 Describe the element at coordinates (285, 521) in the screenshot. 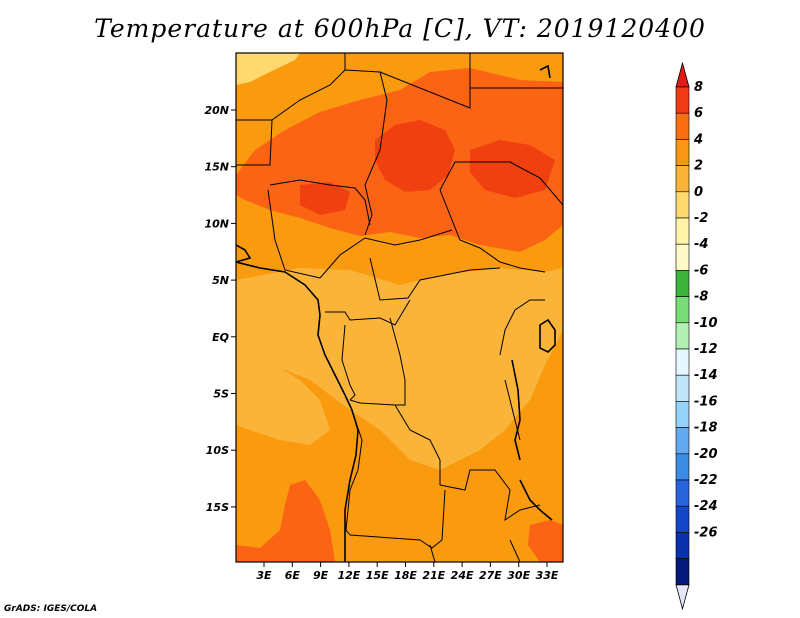

I see `temperature-band-4-6-southwest` at that location.